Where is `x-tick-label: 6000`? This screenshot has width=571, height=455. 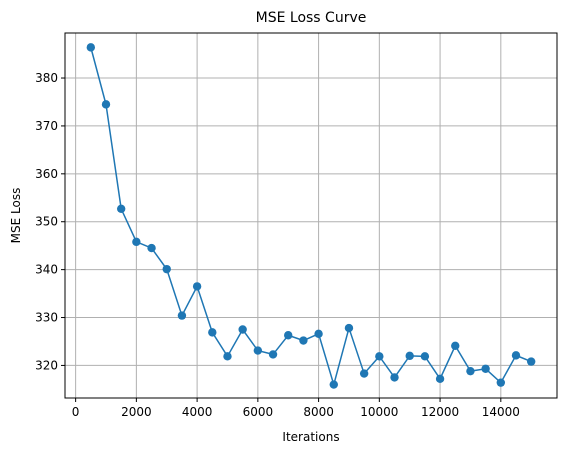
x-tick-label: 6000 is located at coordinates (258, 412).